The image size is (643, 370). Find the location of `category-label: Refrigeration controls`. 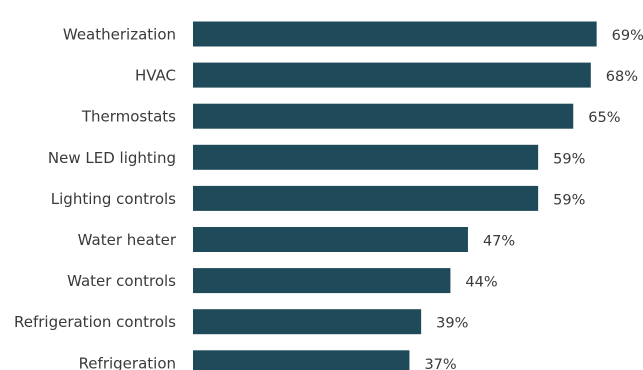

category-label: Refrigeration controls is located at coordinates (95, 322).